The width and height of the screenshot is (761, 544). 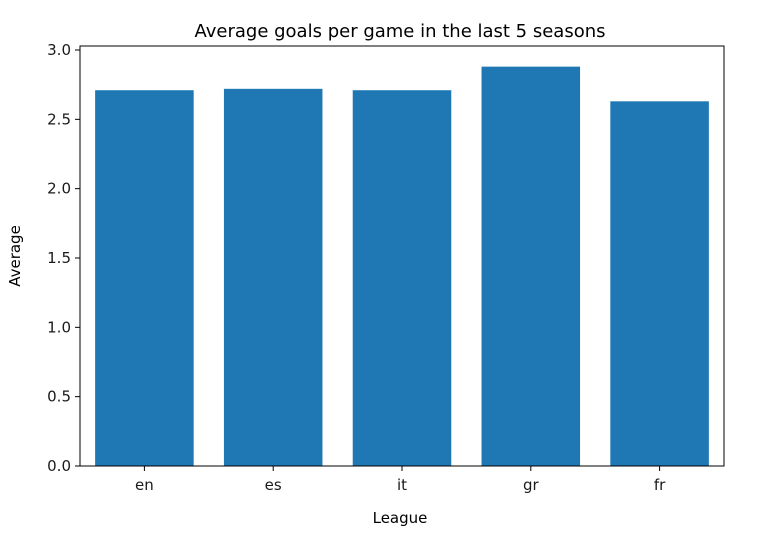 I want to click on x-axis-label: League, so click(x=400, y=518).